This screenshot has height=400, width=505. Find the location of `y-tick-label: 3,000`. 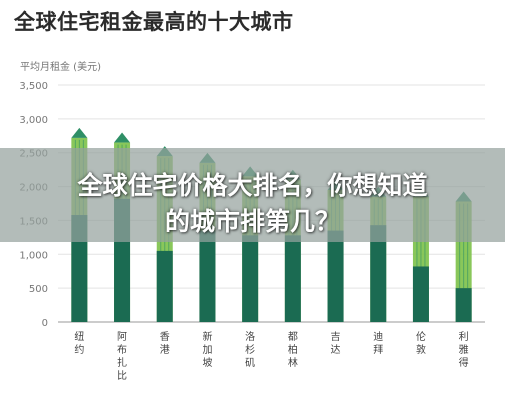

y-tick-label: 3,000 is located at coordinates (33, 120).